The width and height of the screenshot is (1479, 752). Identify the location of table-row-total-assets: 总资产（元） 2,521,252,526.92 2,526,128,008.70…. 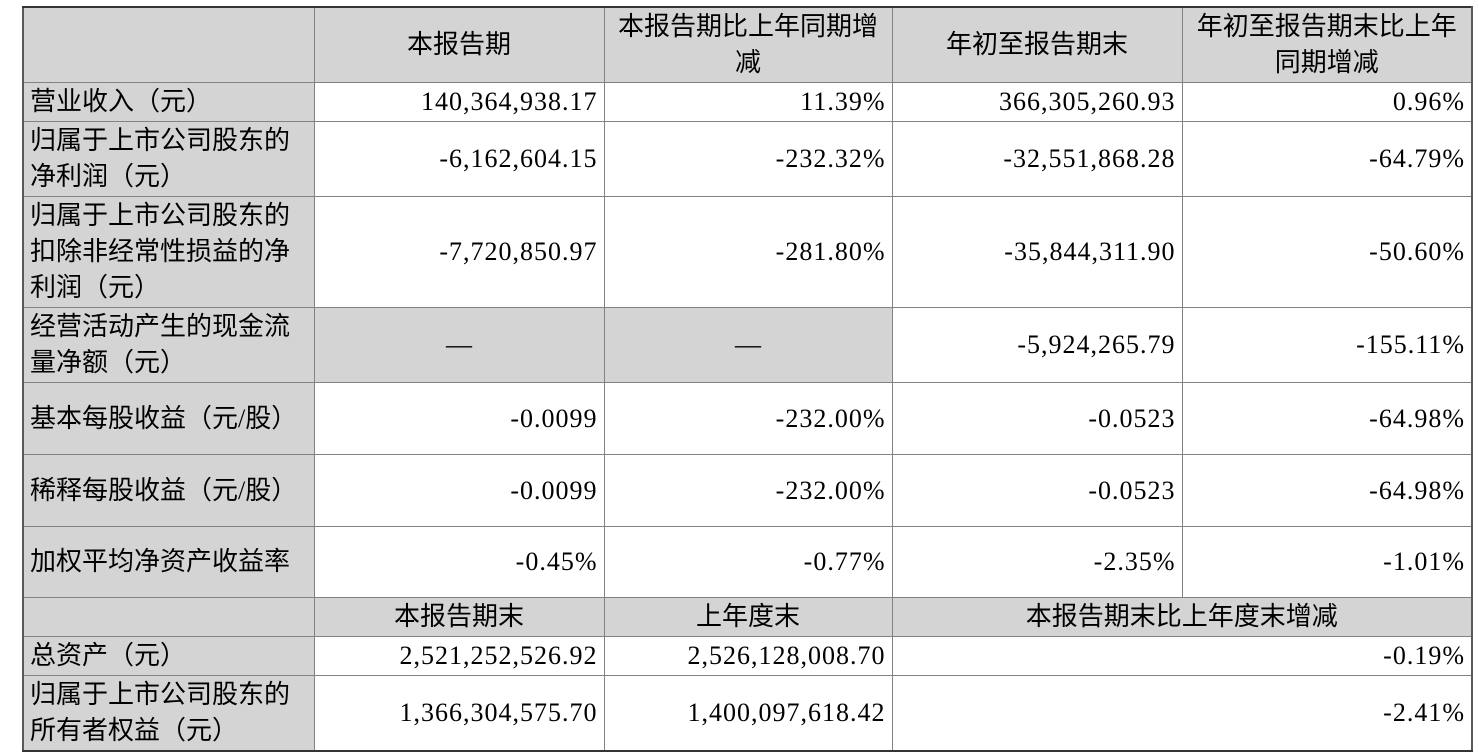
(747, 656).